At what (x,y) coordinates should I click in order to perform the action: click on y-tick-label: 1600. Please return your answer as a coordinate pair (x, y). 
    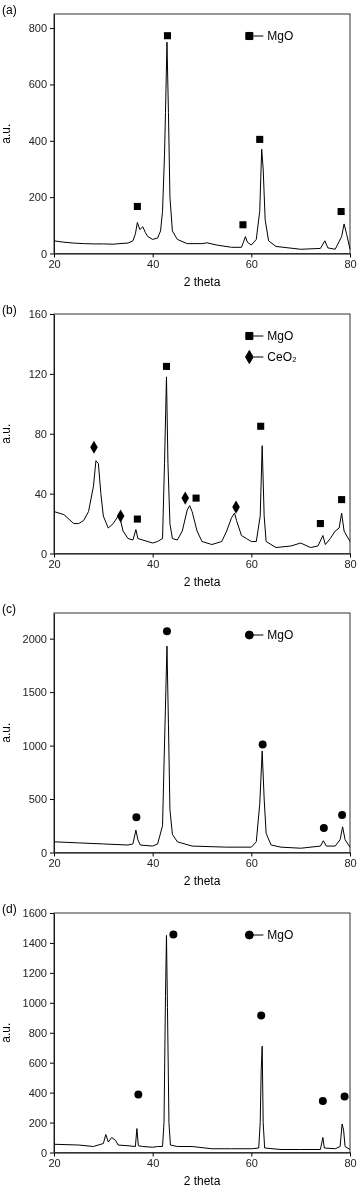
    Looking at the image, I should click on (34, 912).